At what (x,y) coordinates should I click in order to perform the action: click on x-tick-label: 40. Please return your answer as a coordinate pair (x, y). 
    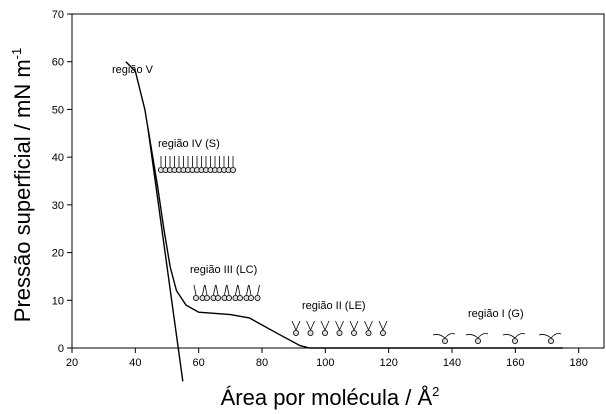
    Looking at the image, I should click on (135, 363).